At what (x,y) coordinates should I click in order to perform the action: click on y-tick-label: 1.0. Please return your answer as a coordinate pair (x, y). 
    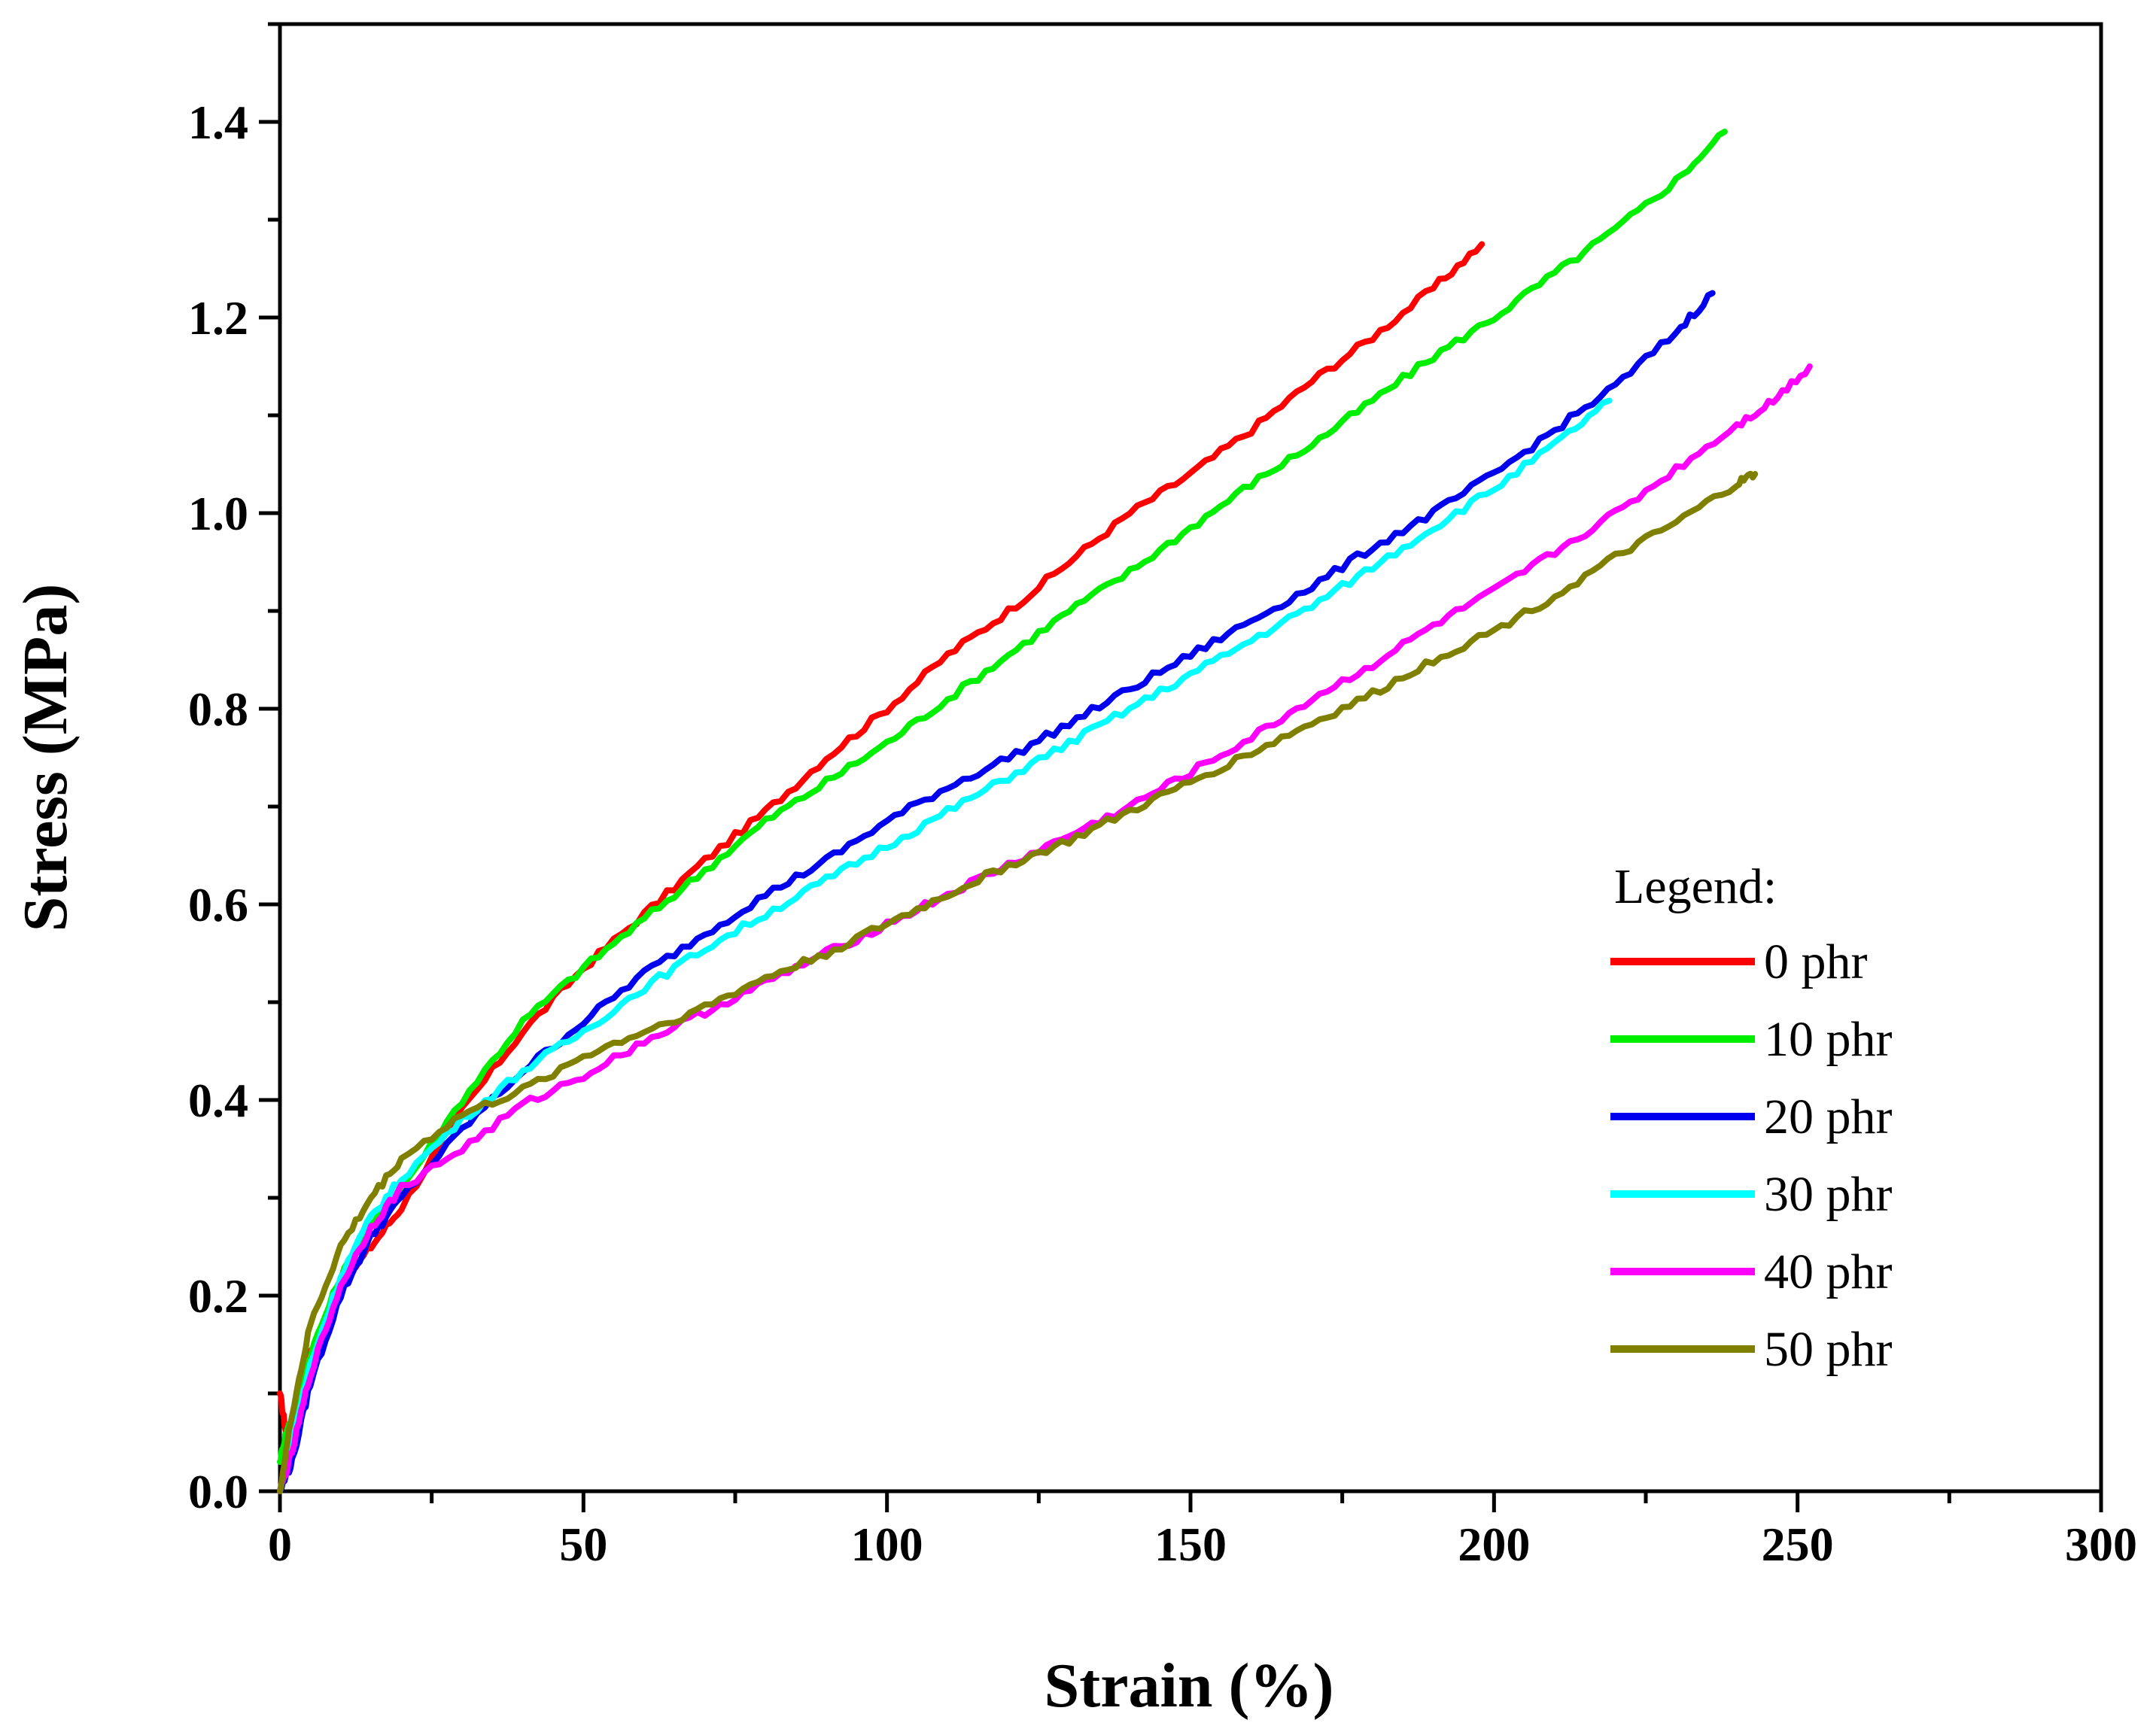
    Looking at the image, I should click on (218, 513).